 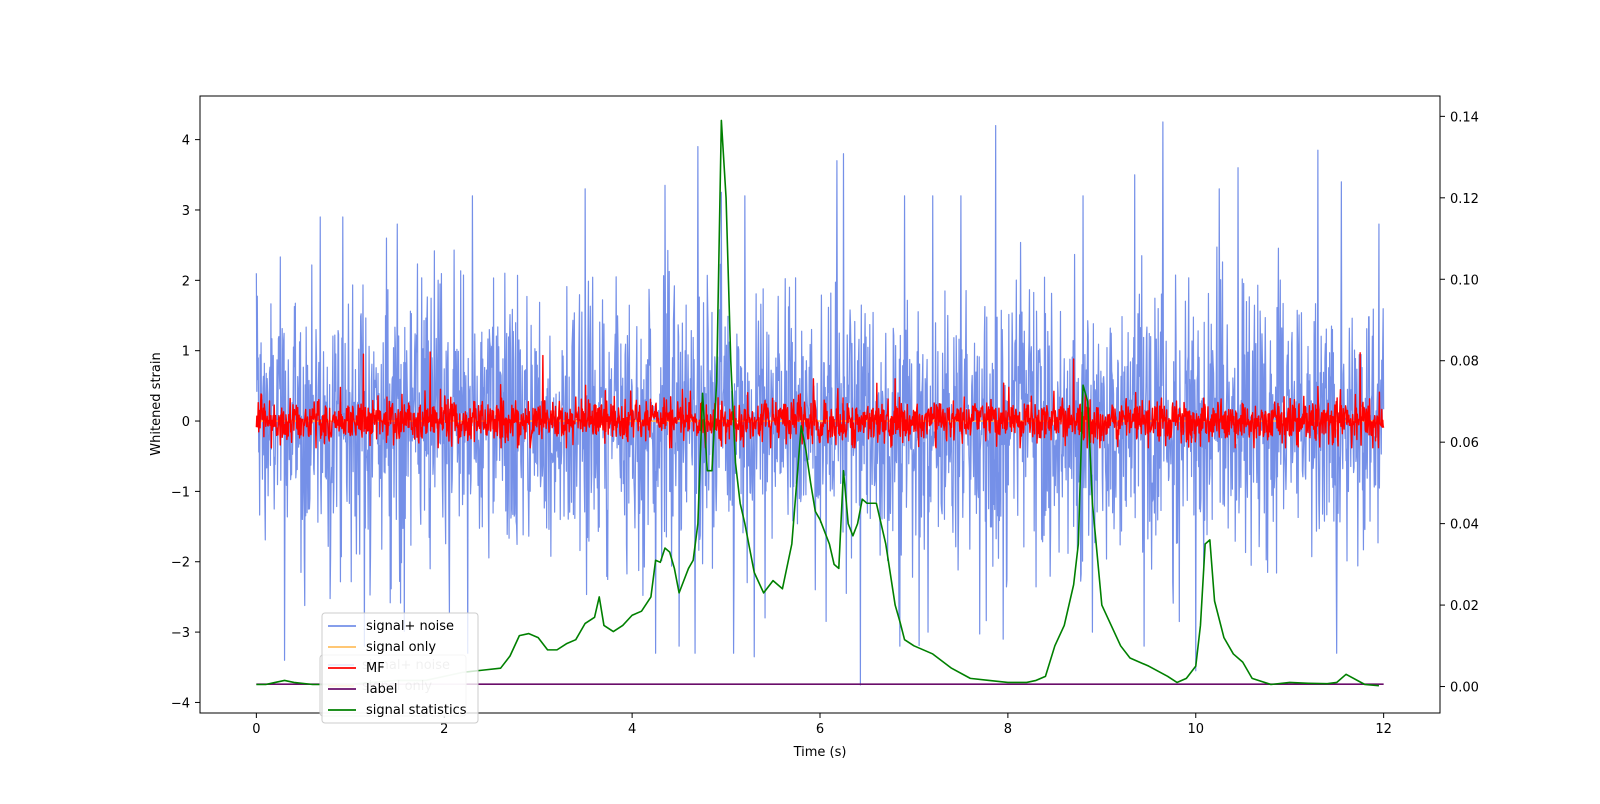 I want to click on series-line-mf, so click(x=820, y=400).